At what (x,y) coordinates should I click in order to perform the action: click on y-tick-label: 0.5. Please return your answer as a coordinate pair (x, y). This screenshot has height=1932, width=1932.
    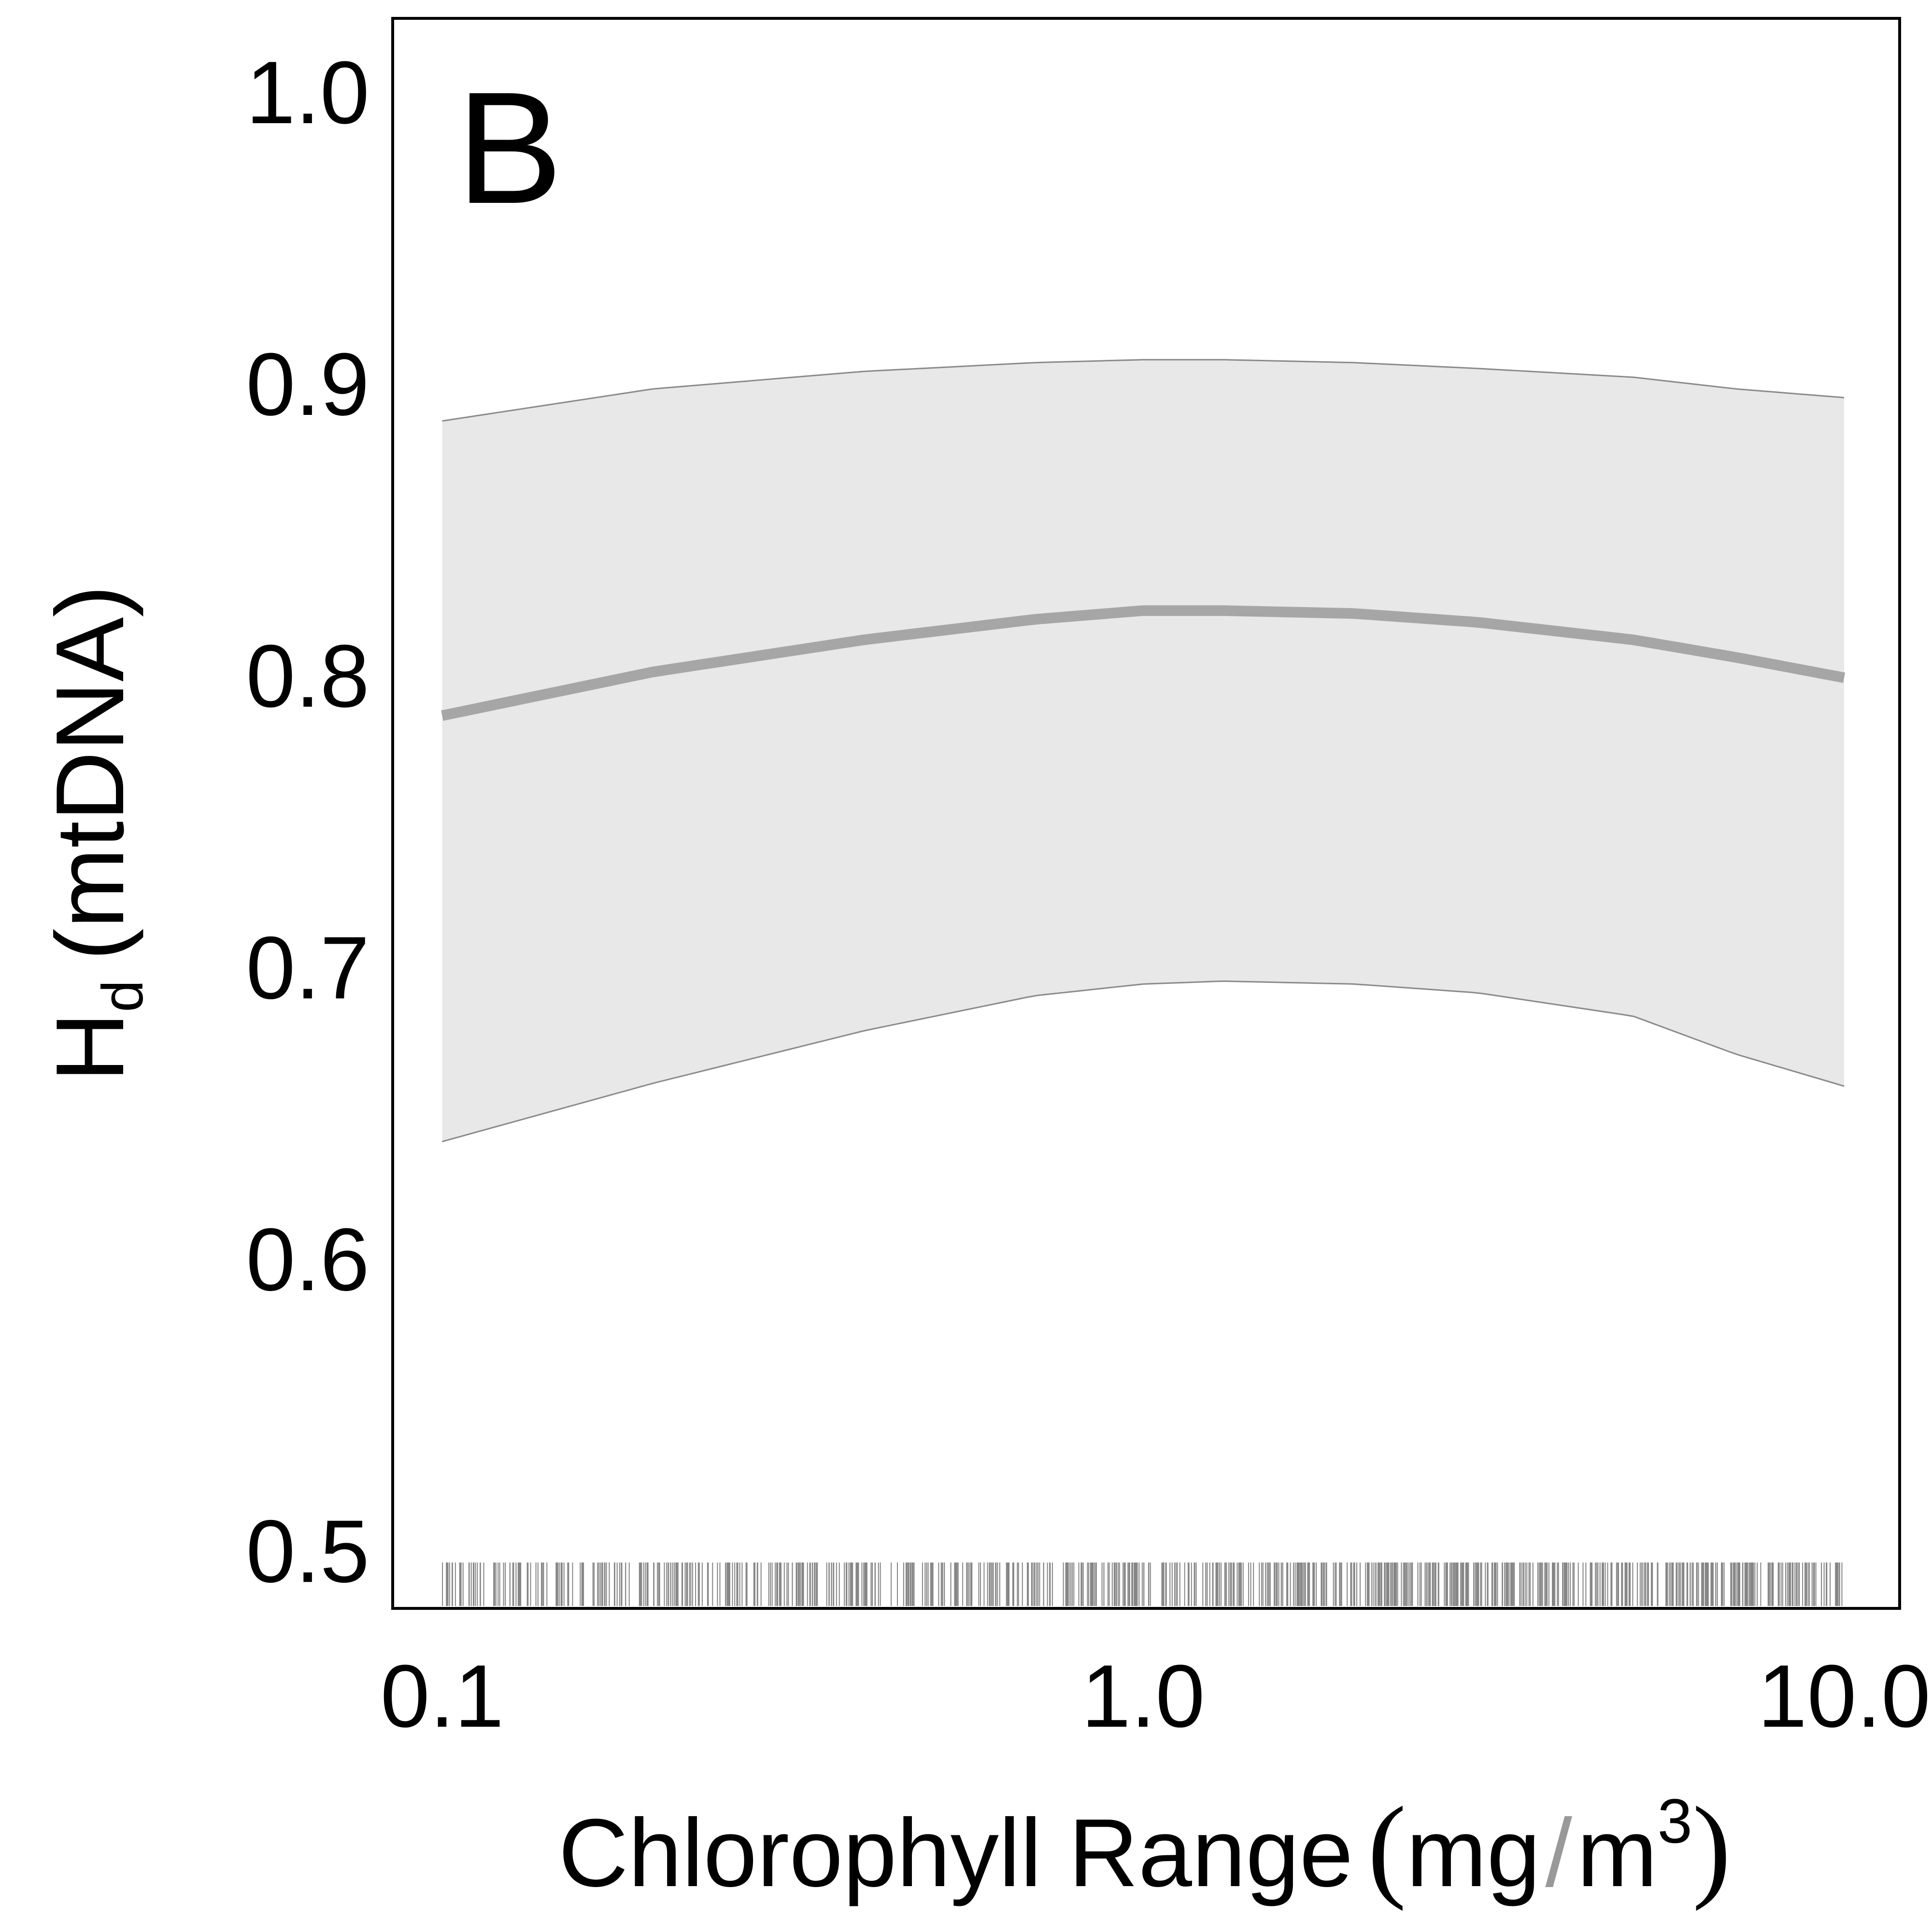
    Looking at the image, I should click on (307, 1551).